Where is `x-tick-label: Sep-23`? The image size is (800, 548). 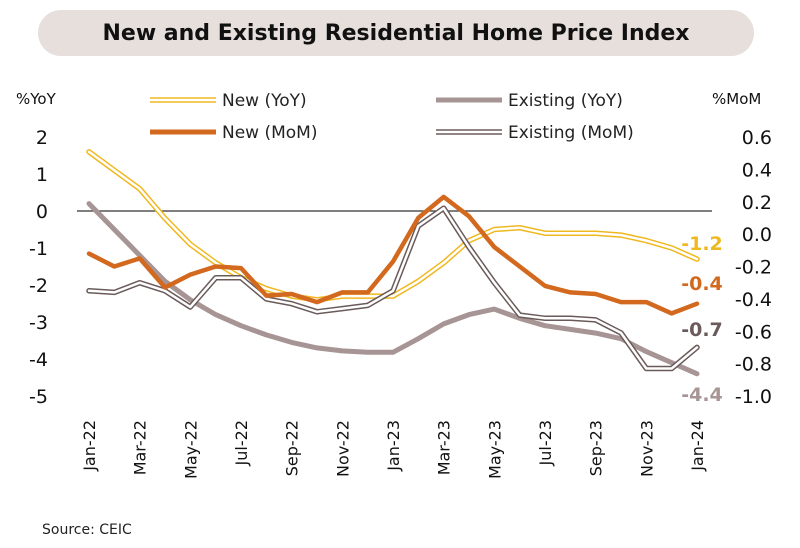
x-tick-label: Sep-23 is located at coordinates (596, 448).